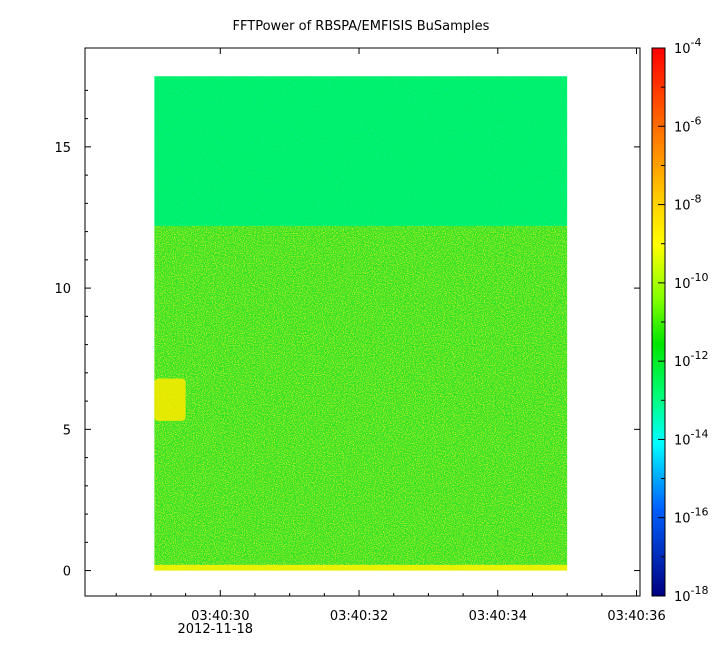  Describe the element at coordinates (62, 289) in the screenshot. I see `y-tick-label: 10` at that location.